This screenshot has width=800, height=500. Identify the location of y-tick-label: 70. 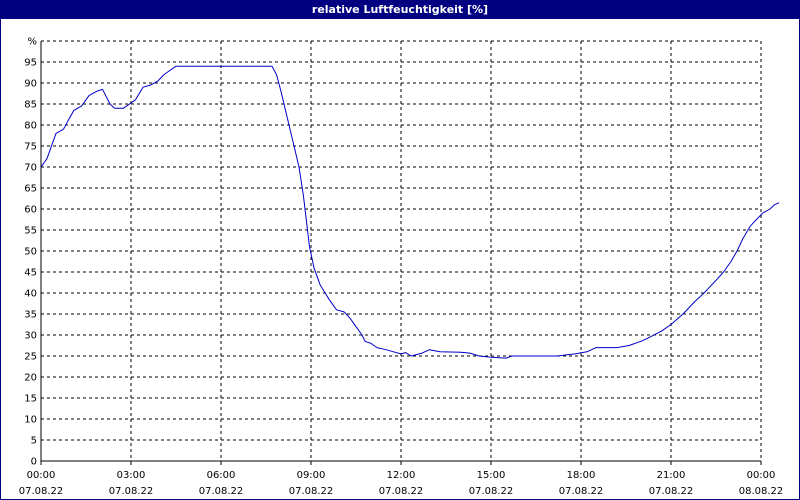
(30, 168).